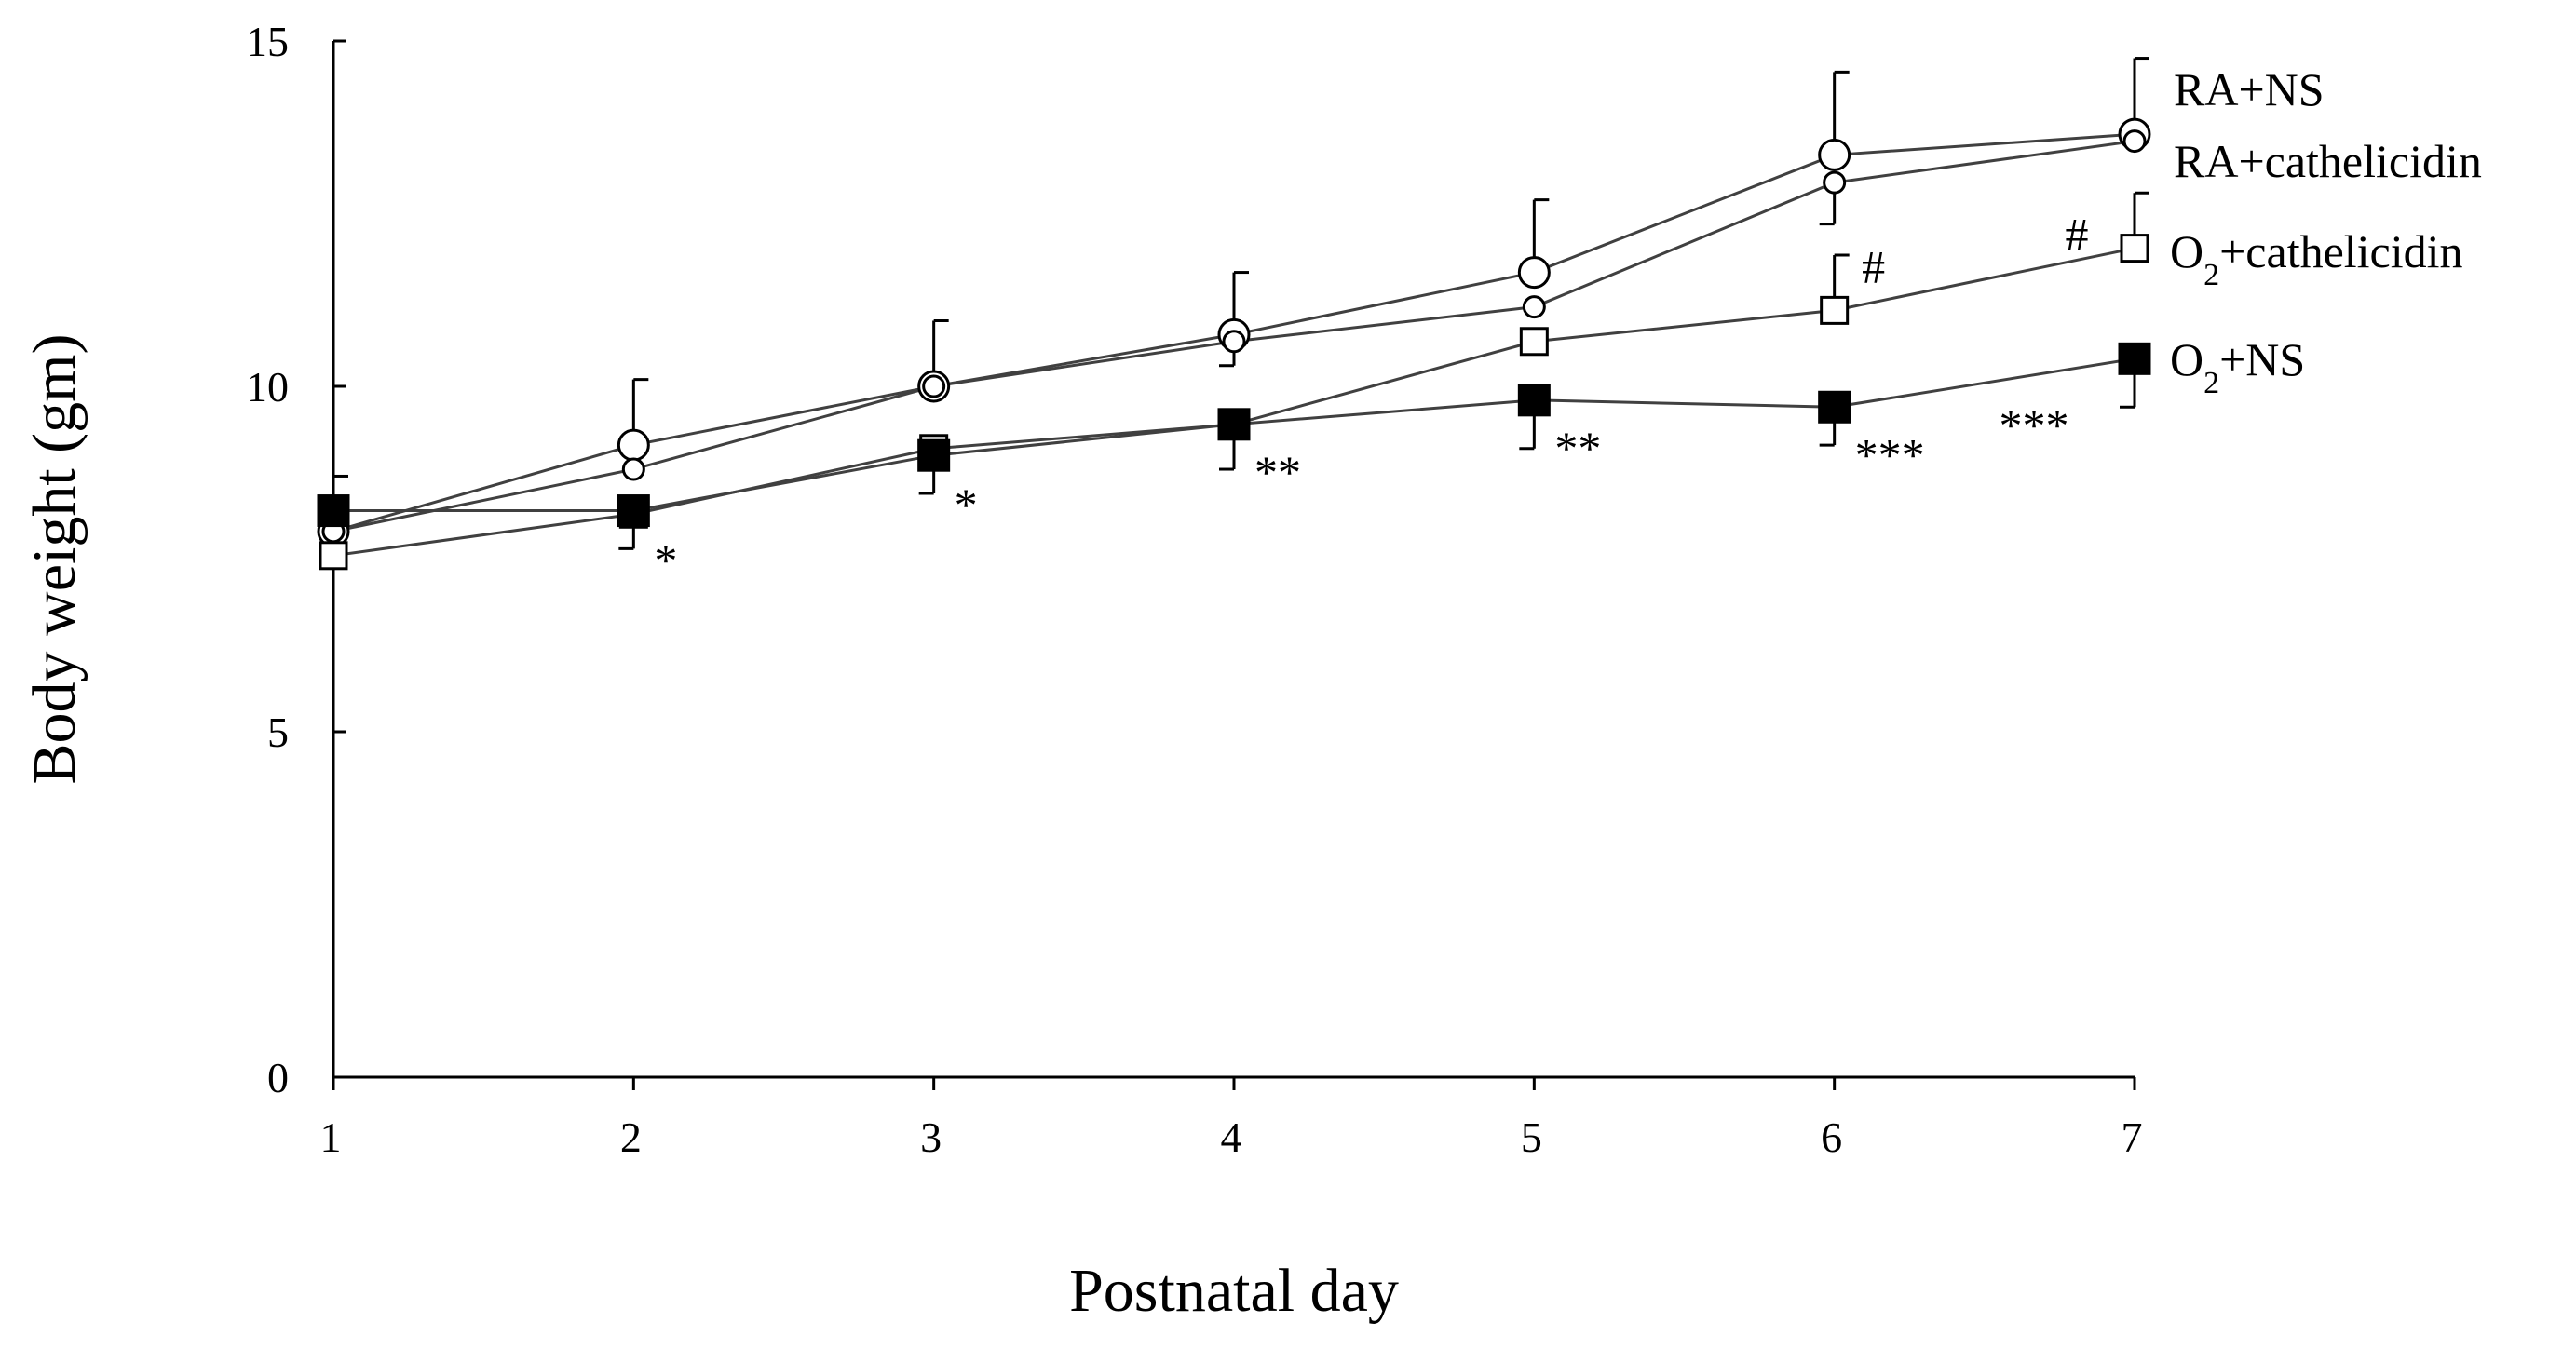 This screenshot has height=1349, width=2576. What do you see at coordinates (931, 1137) in the screenshot?
I see `x-tick-label: 3` at bounding box center [931, 1137].